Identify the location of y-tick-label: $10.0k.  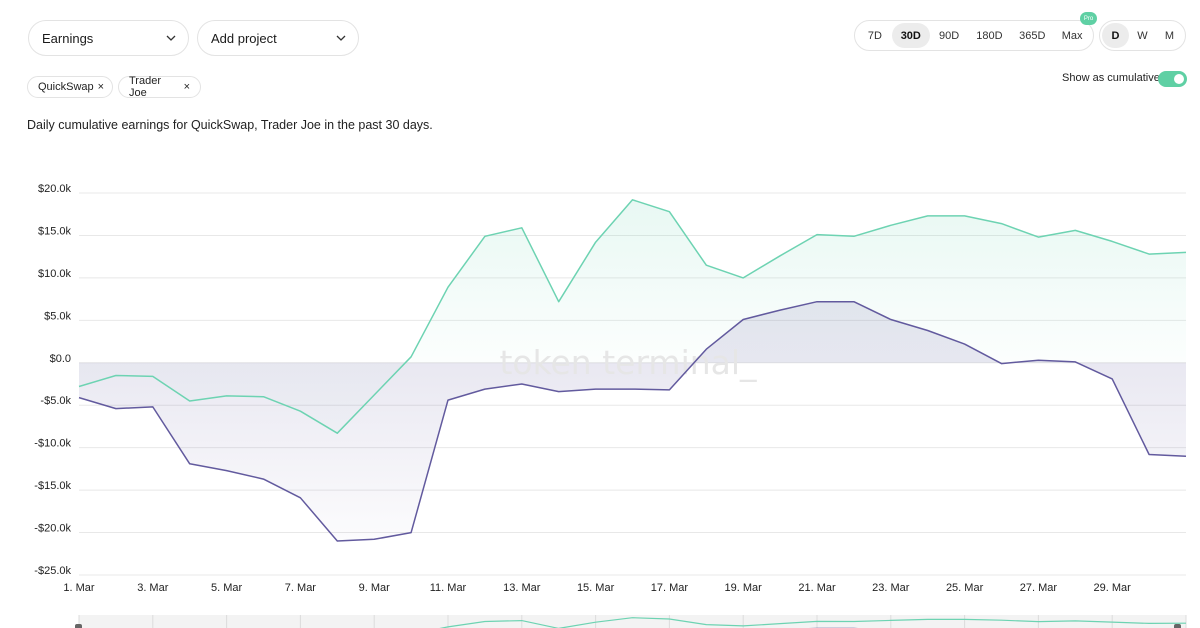
(55, 274).